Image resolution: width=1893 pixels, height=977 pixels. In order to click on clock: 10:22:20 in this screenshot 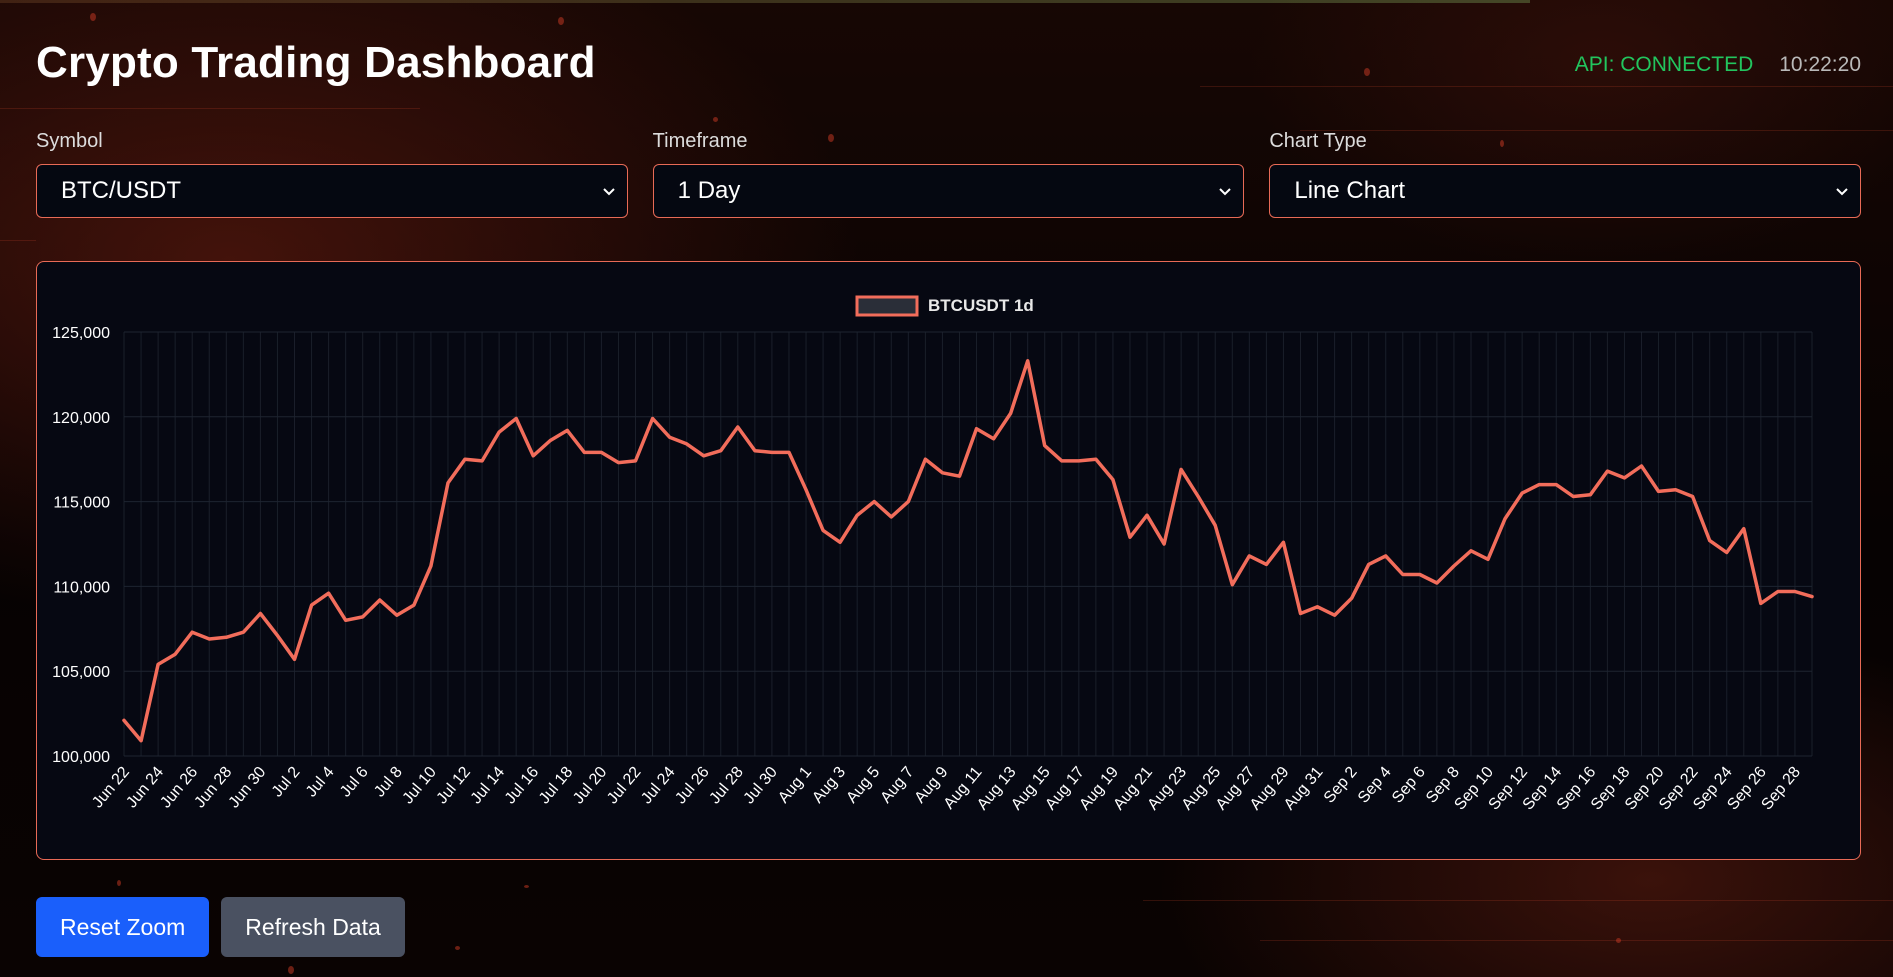, I will do `click(1820, 64)`.